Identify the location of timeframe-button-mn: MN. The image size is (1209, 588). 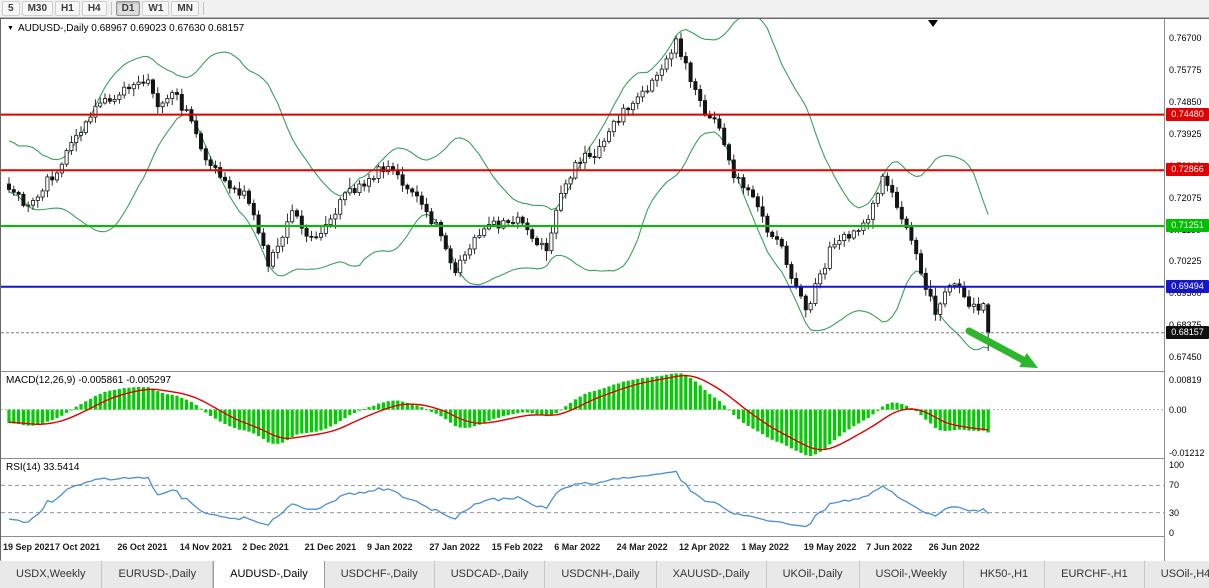
(185, 8).